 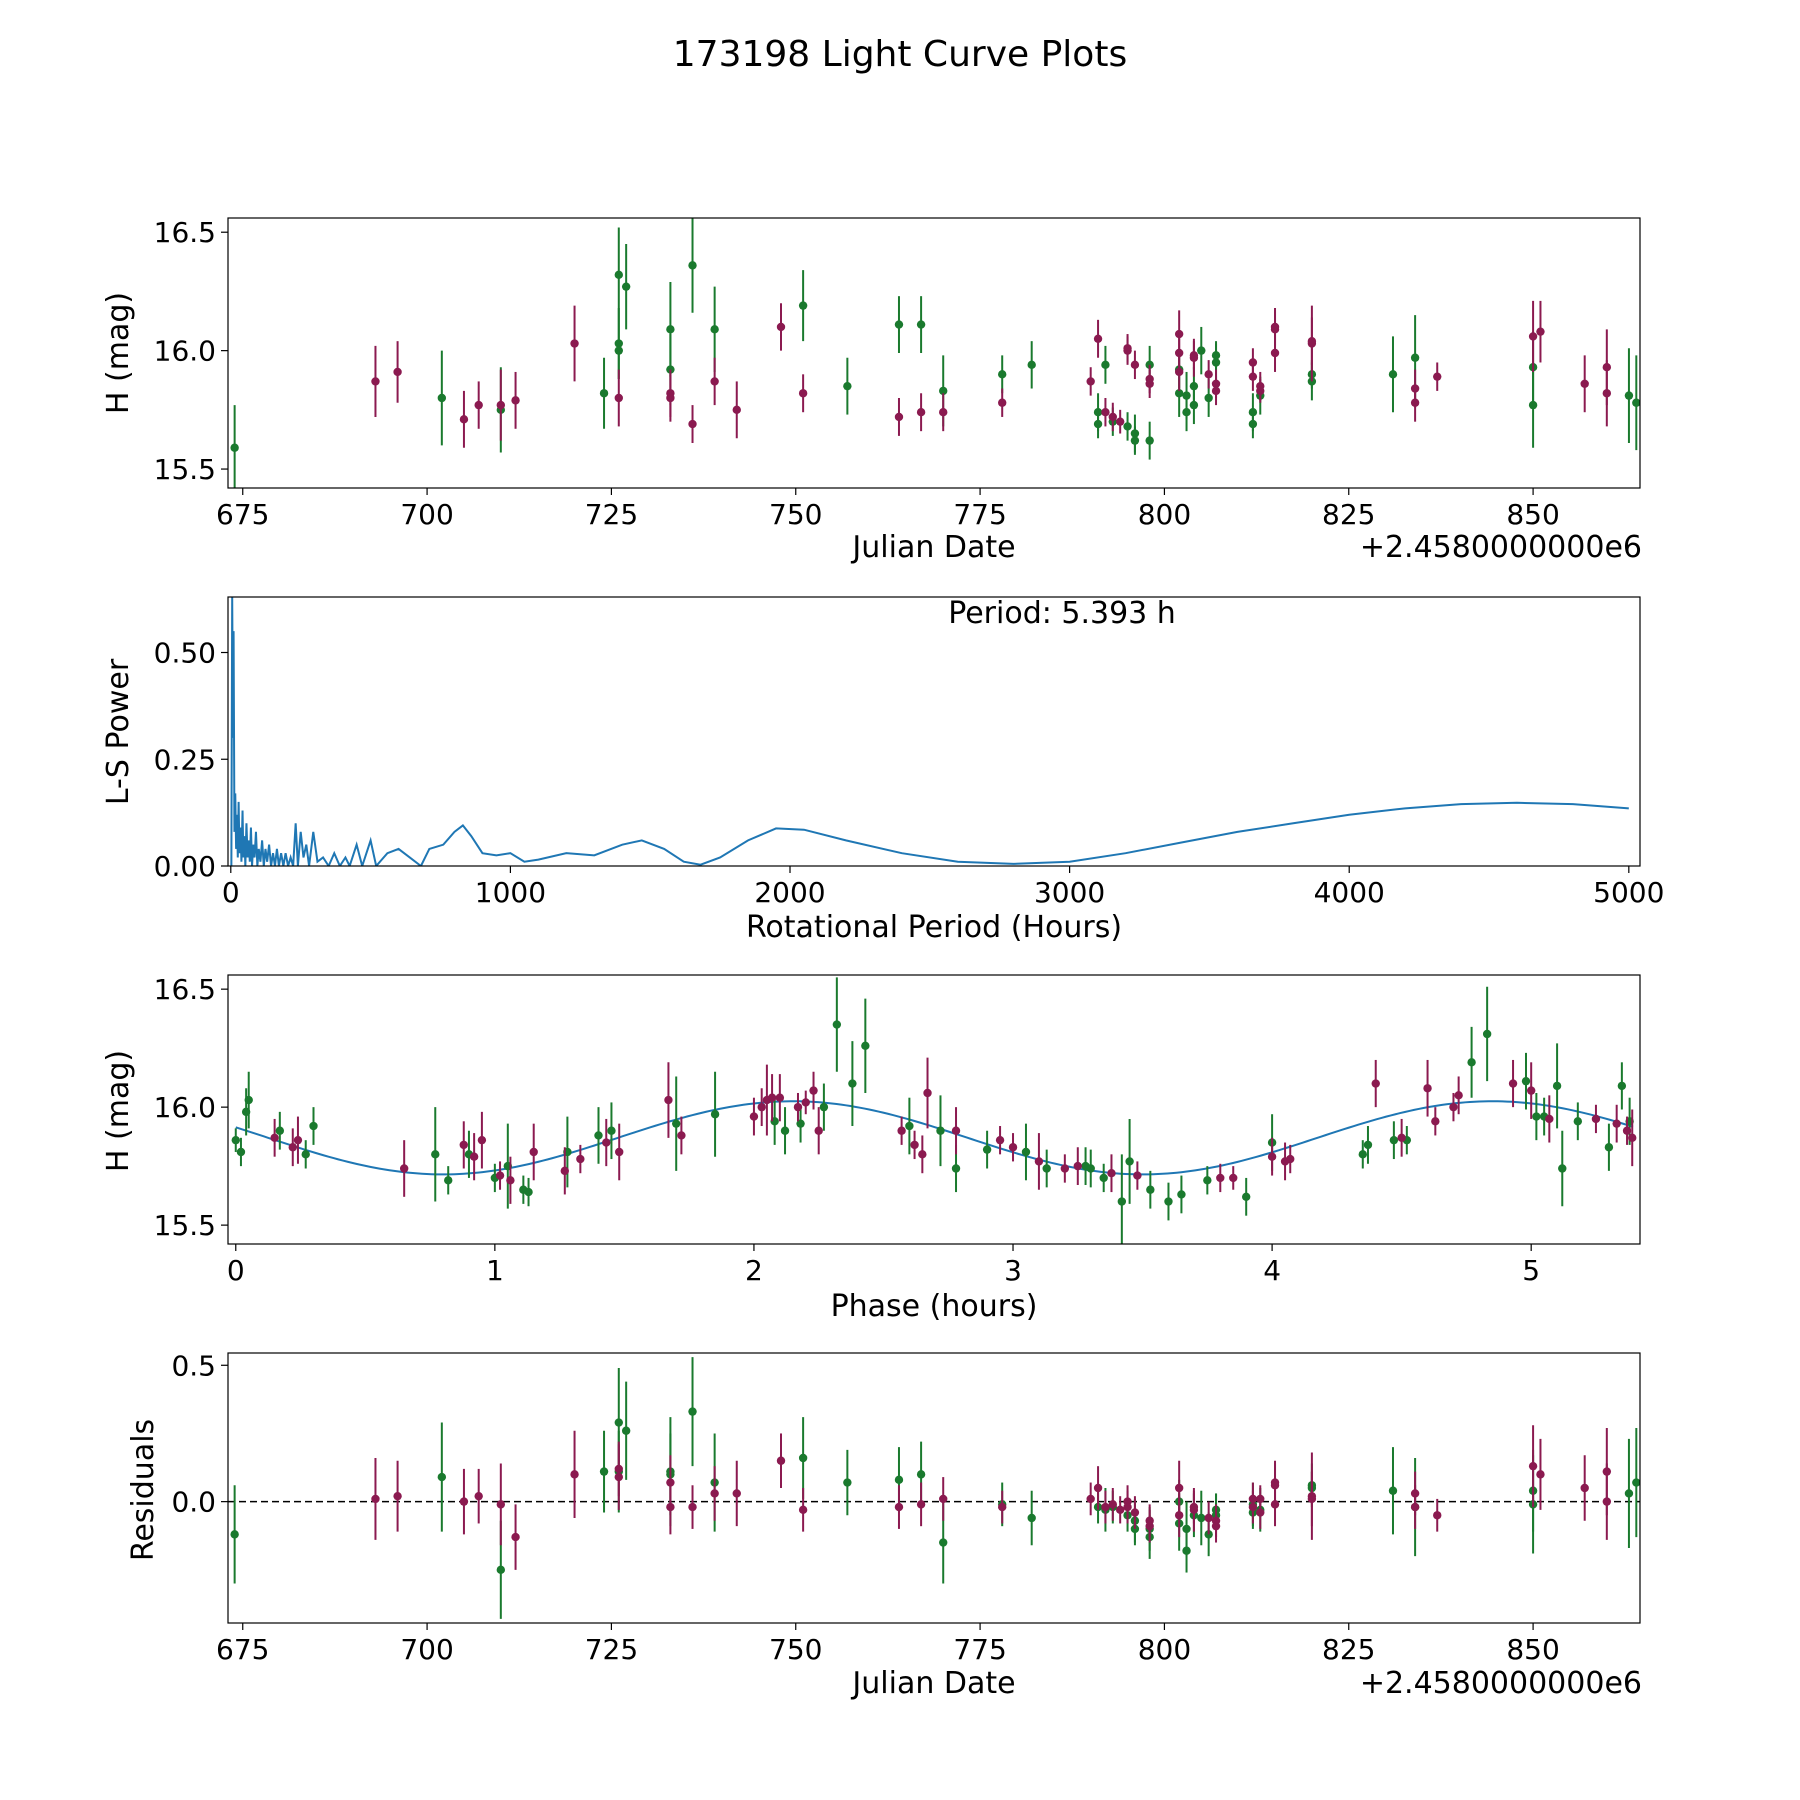 I want to click on x-tick-label: 4000, so click(x=1349, y=892).